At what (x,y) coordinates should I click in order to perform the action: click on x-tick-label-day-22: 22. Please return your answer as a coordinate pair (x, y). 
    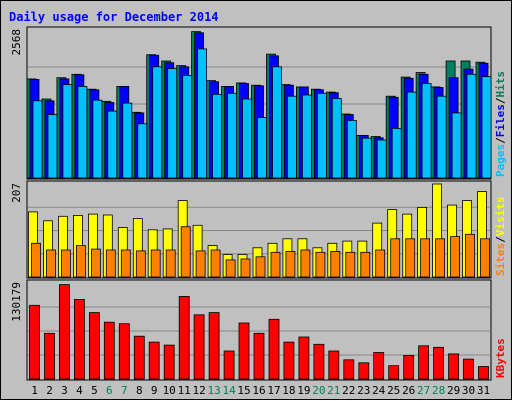
    Looking at the image, I should click on (348, 390).